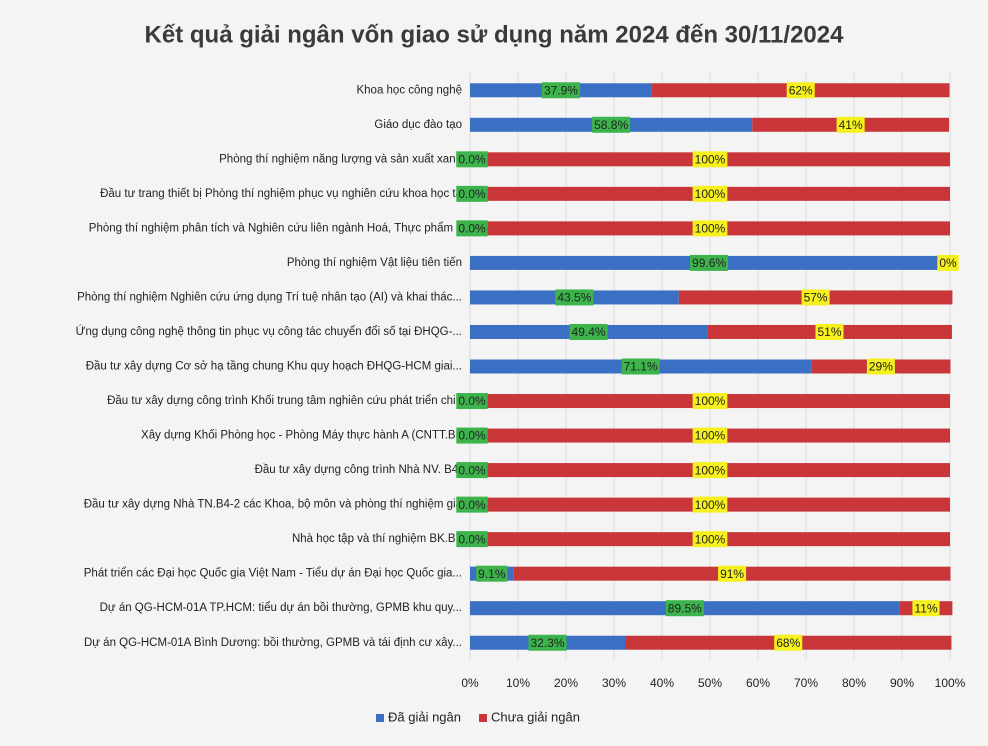 The height and width of the screenshot is (746, 988). Describe the element at coordinates (470, 683) in the screenshot. I see `x-tick-label: 0%` at that location.